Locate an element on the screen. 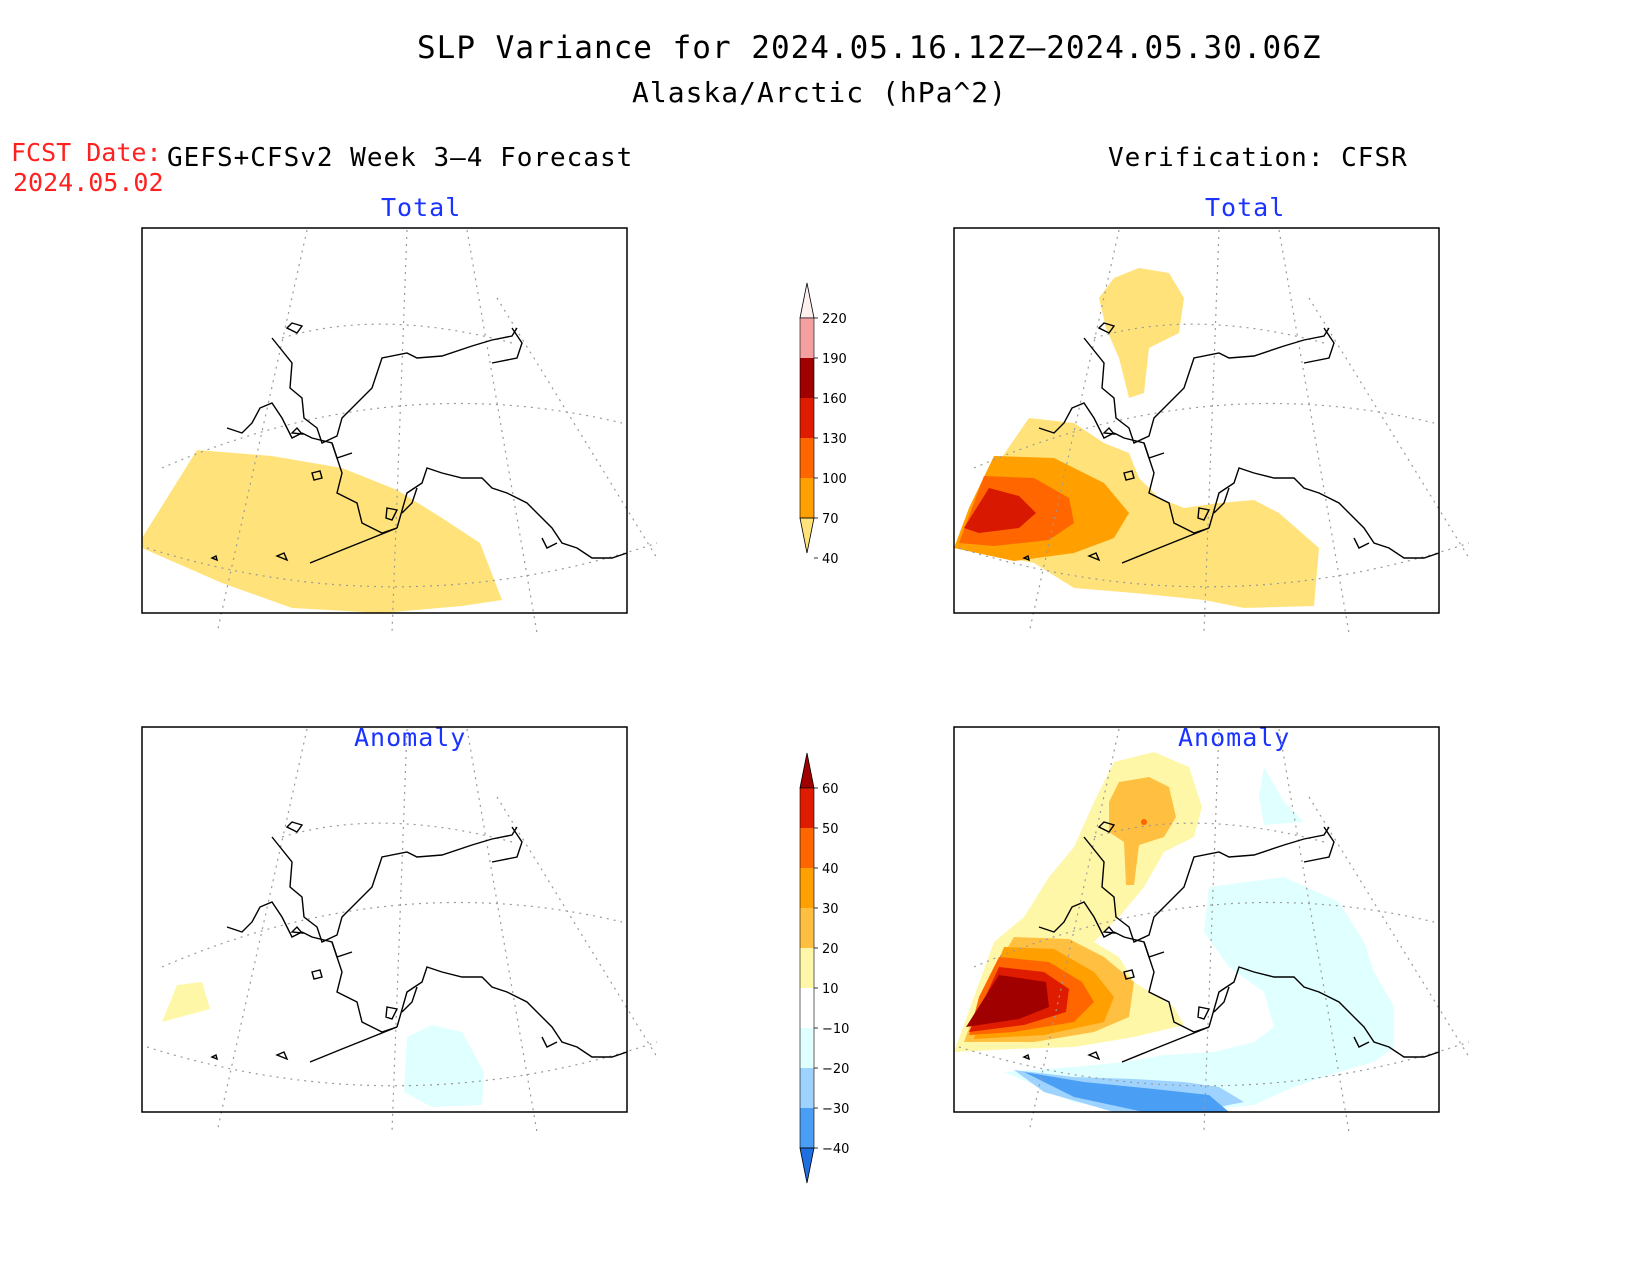  verification-anomaly-contour-neg10b is located at coordinates (1281, 796).